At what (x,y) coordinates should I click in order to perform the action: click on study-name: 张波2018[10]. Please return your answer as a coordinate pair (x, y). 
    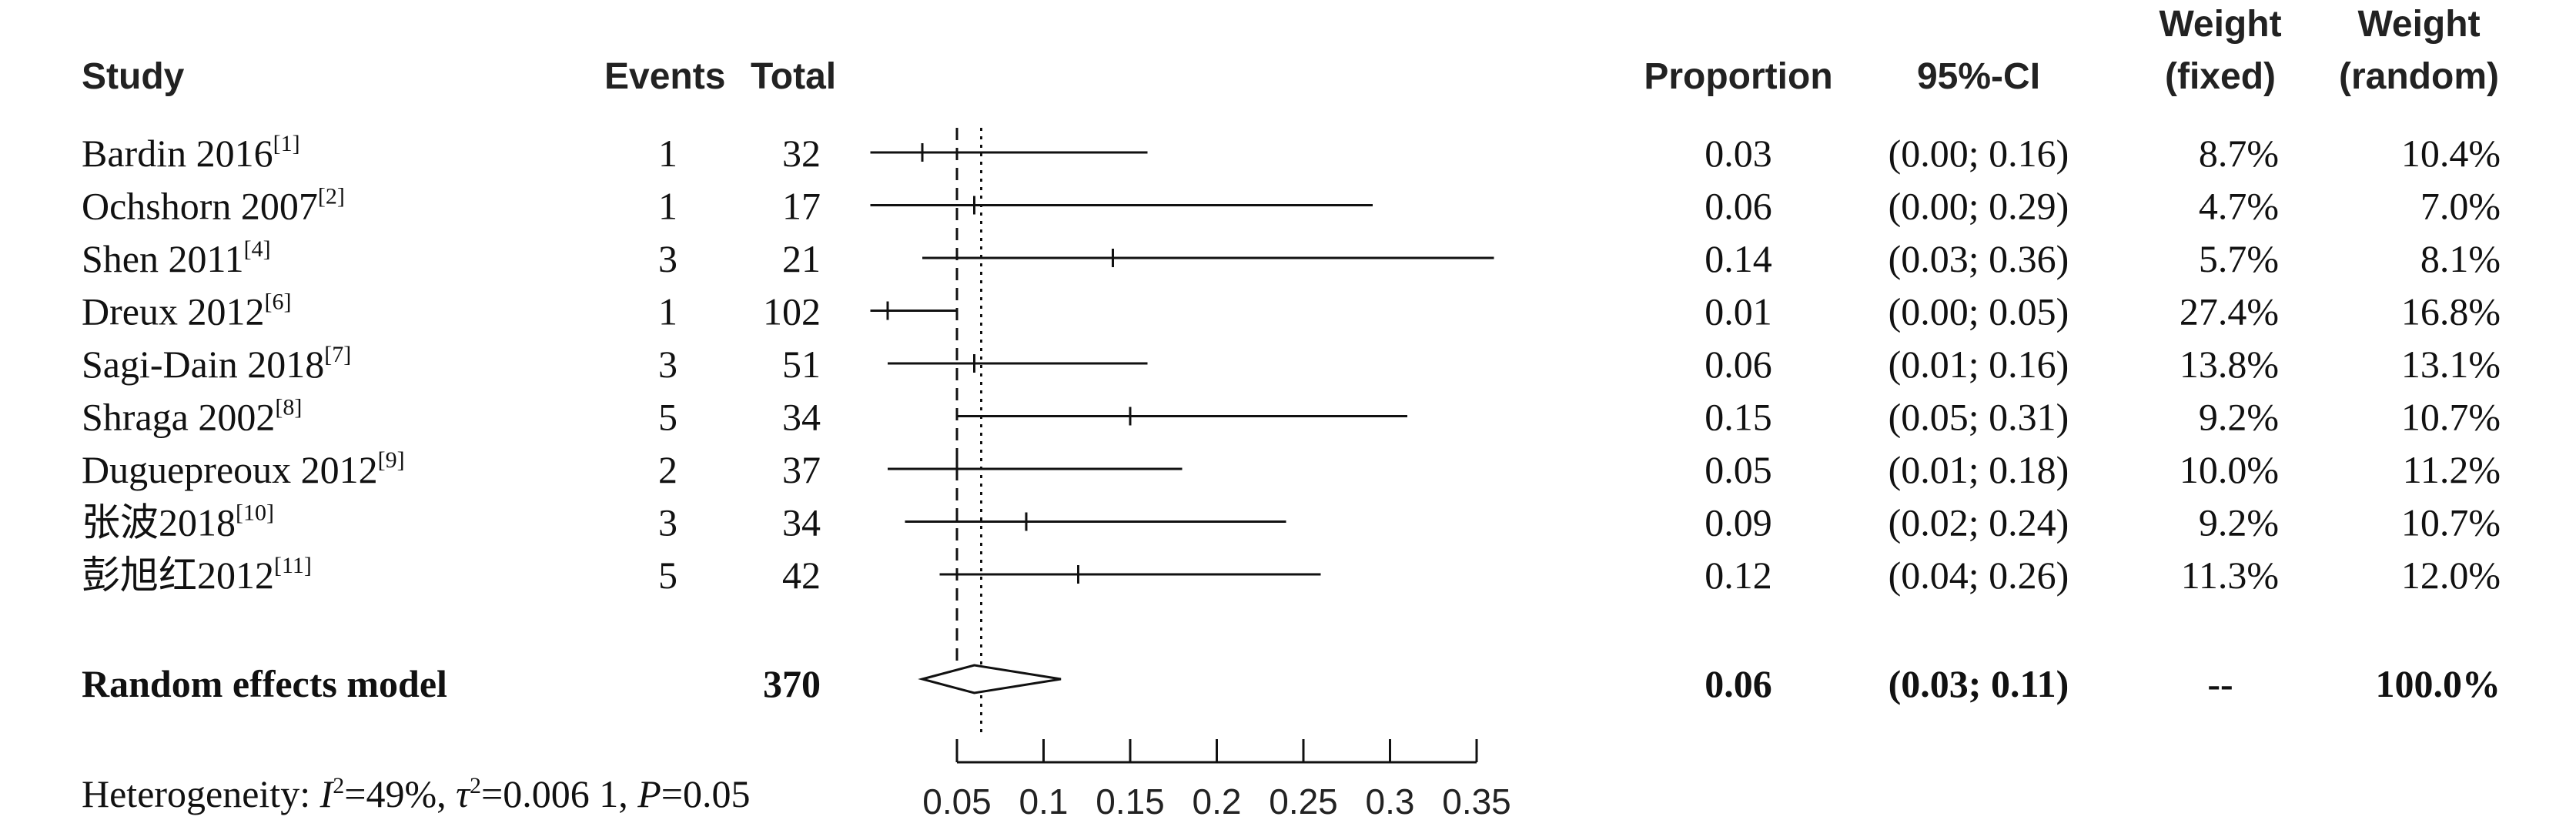
    Looking at the image, I should click on (178, 522).